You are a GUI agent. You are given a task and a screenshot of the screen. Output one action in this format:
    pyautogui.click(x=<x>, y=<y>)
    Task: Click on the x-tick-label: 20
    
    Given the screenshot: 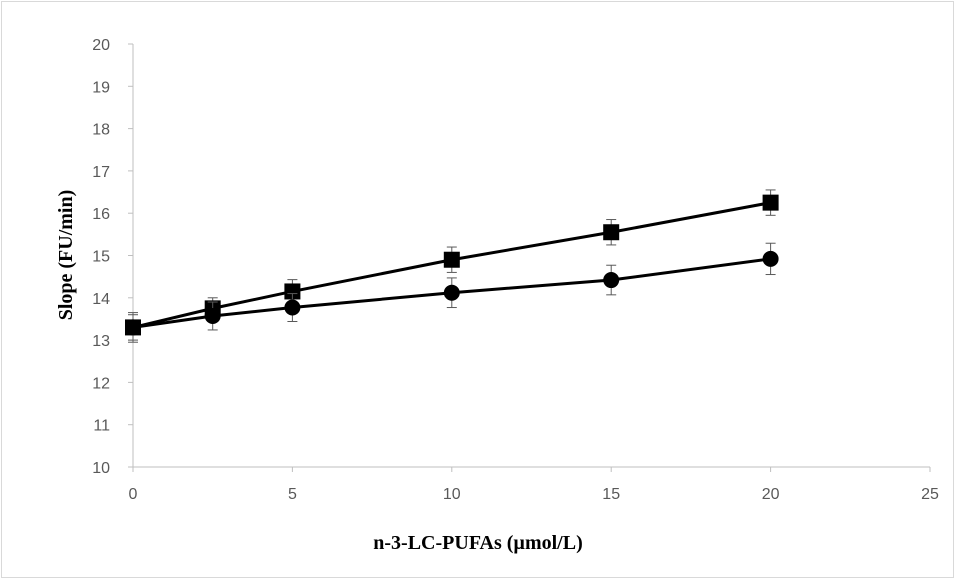 What is the action you would take?
    pyautogui.click(x=771, y=494)
    